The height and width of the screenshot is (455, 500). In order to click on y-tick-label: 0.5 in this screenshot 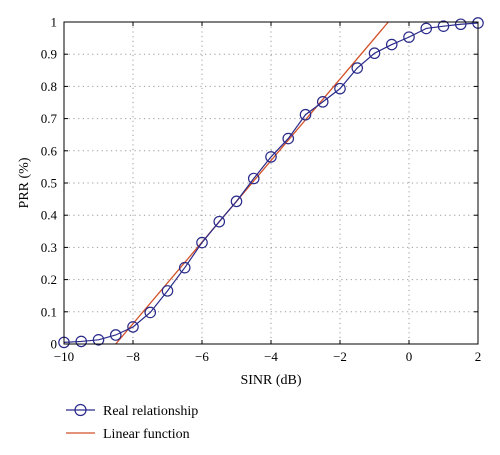, I will do `click(49, 183)`.